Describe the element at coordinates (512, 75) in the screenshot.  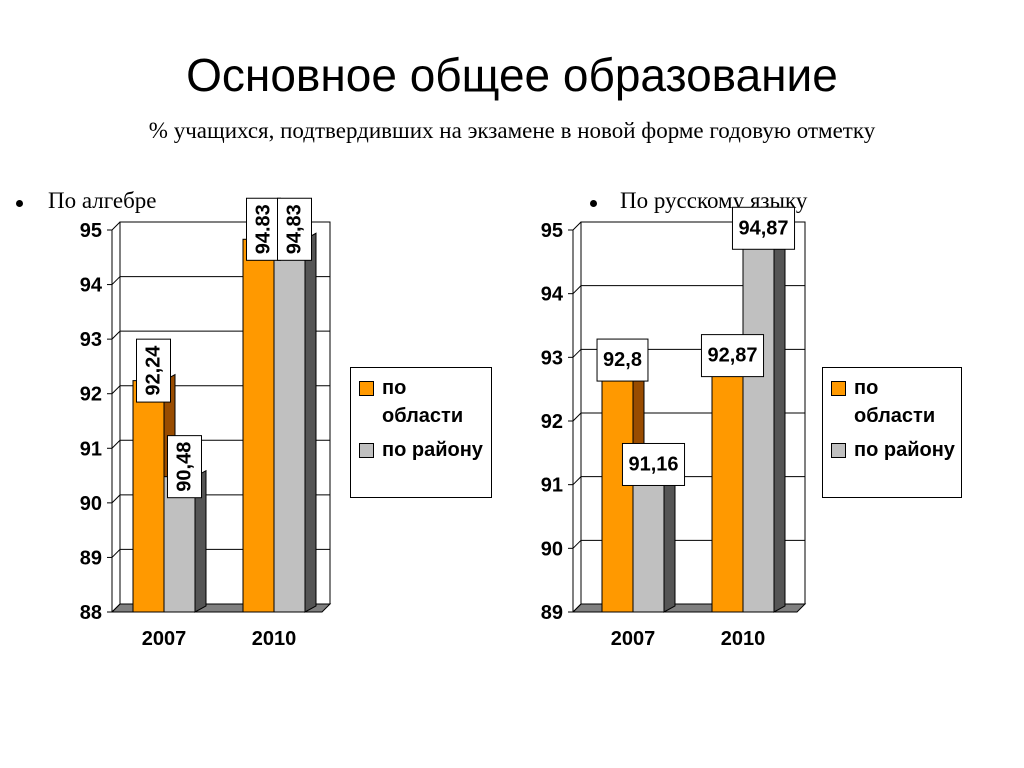
I see `slide-title: Основное общее образование` at that location.